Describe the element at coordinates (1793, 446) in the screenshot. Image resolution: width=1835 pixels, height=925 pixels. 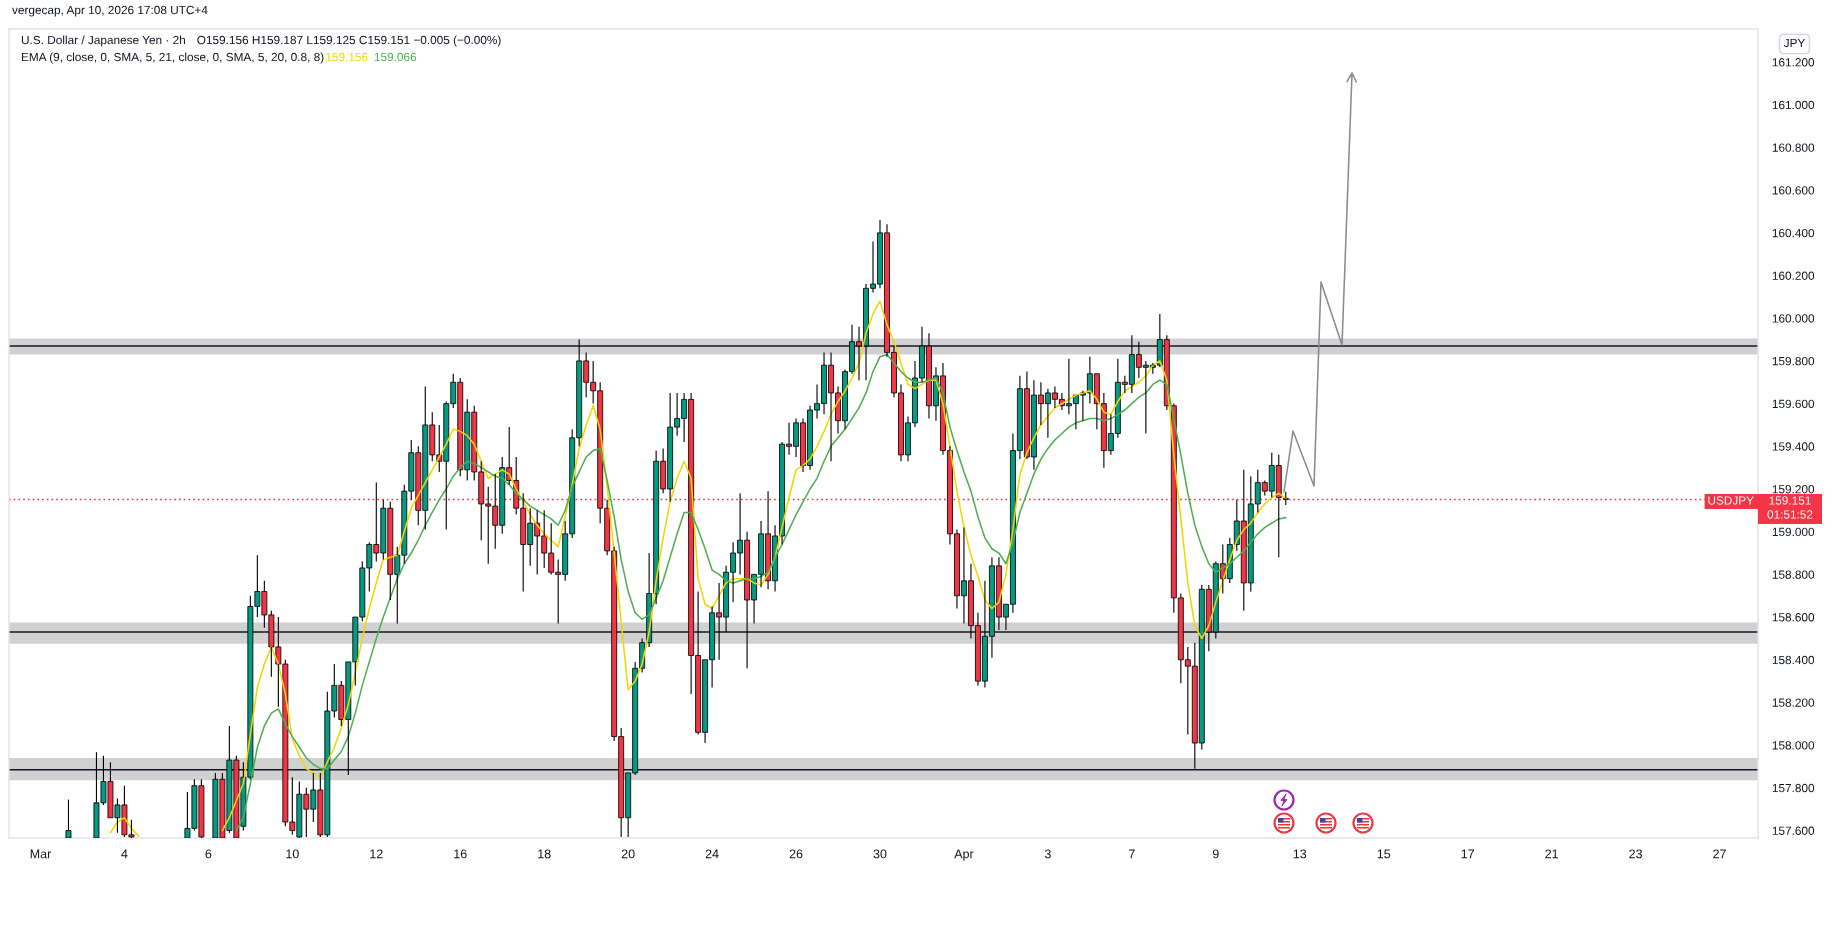
I see `y-tick-label: 159.400` at that location.